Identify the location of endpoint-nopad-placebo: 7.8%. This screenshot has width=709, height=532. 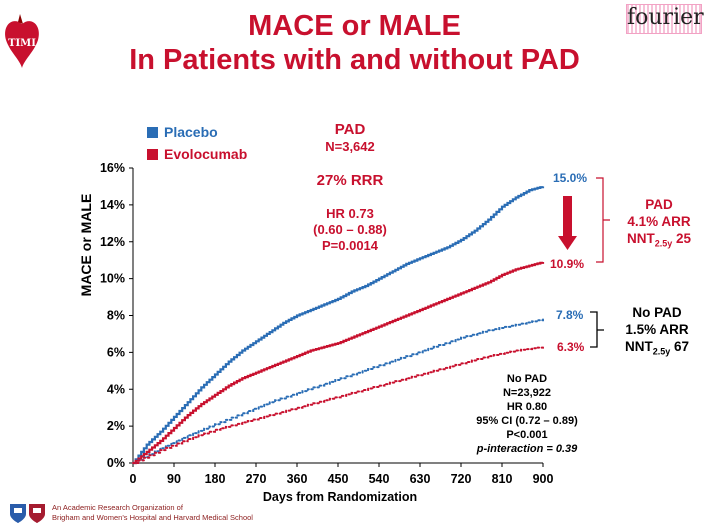
(570, 315).